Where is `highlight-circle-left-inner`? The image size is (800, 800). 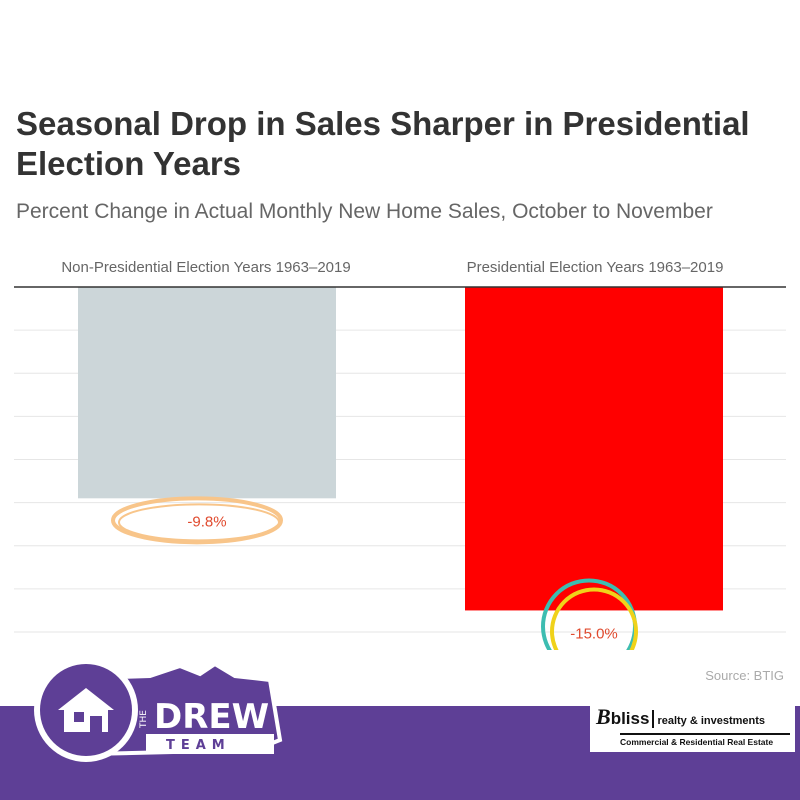
highlight-circle-left-inner is located at coordinates (199, 522).